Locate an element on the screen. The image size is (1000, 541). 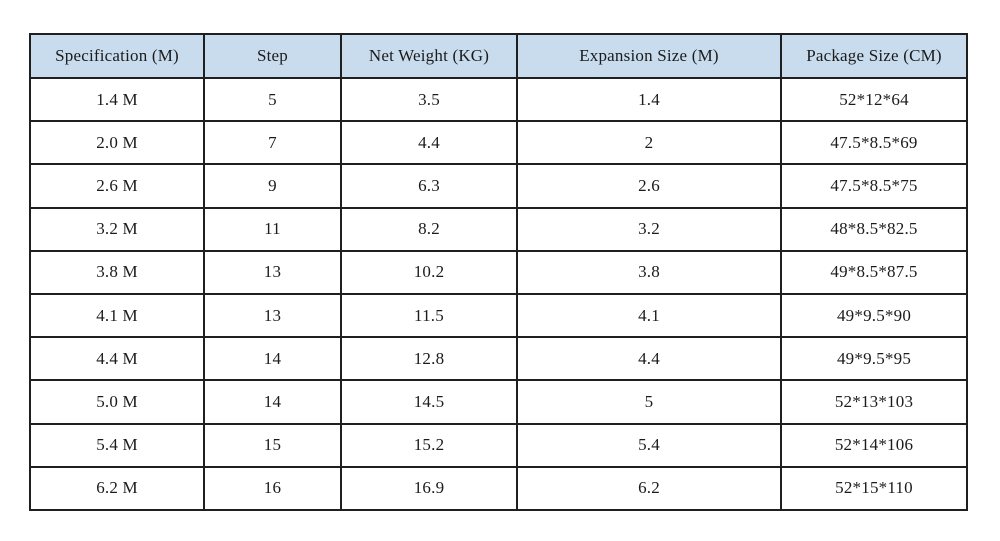
table-cell: 10.2 is located at coordinates (429, 272).